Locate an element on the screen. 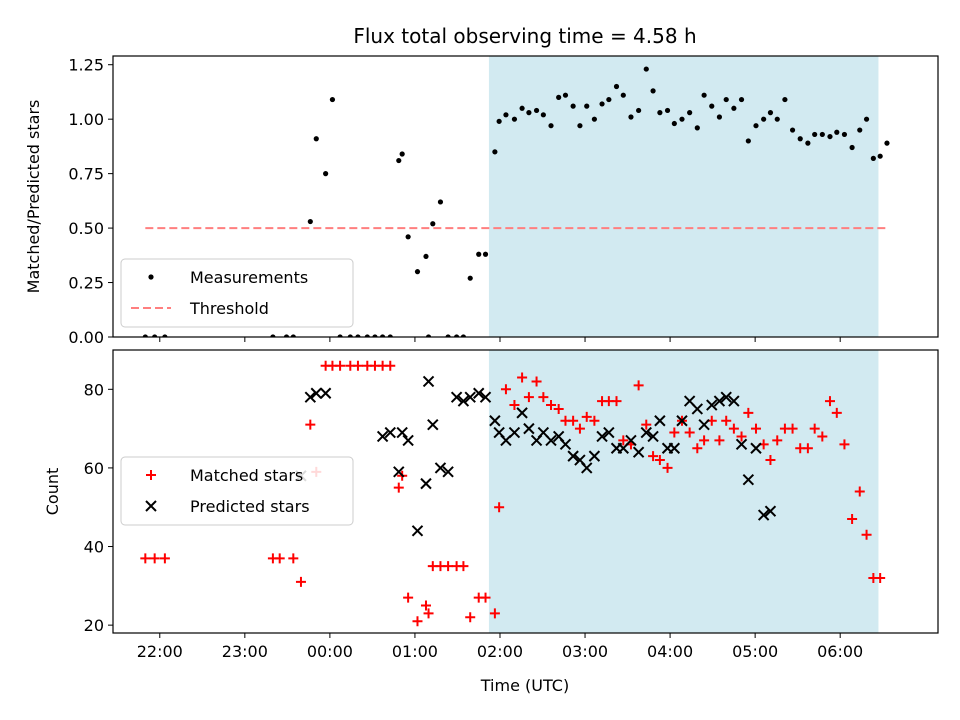 The width and height of the screenshot is (960, 720). legend-marker-dot is located at coordinates (151, 277).